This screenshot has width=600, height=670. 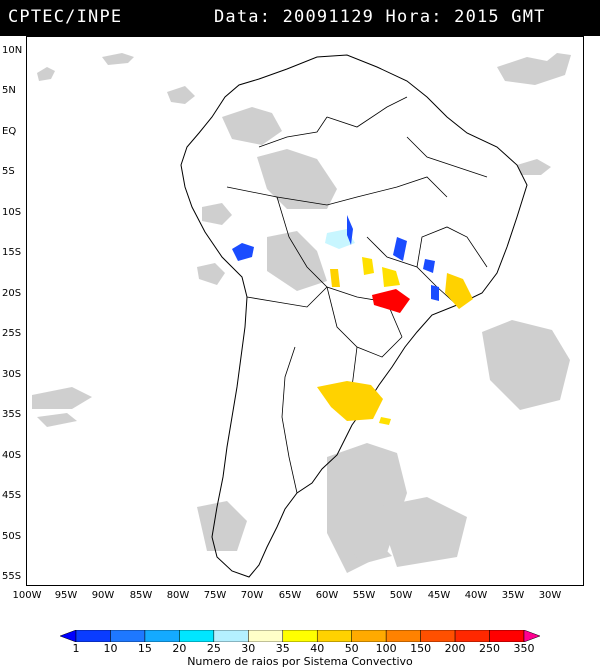 I want to click on lat-label: 55S, so click(x=12, y=576).